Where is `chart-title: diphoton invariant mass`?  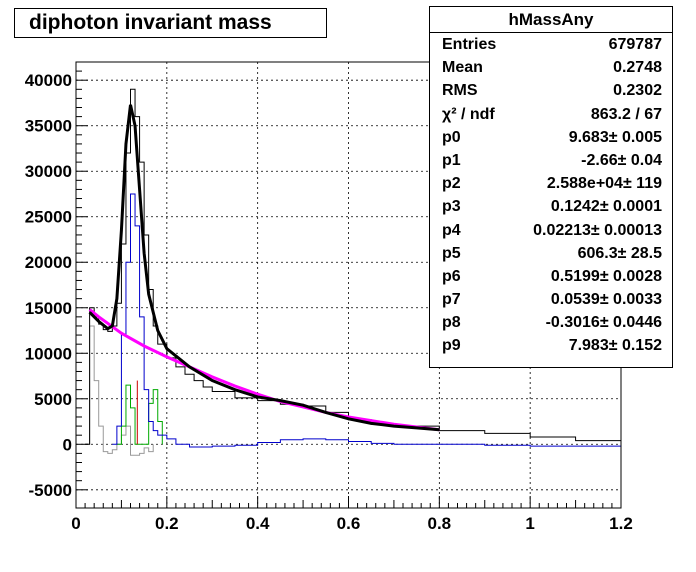 chart-title: diphoton invariant mass is located at coordinates (170, 23).